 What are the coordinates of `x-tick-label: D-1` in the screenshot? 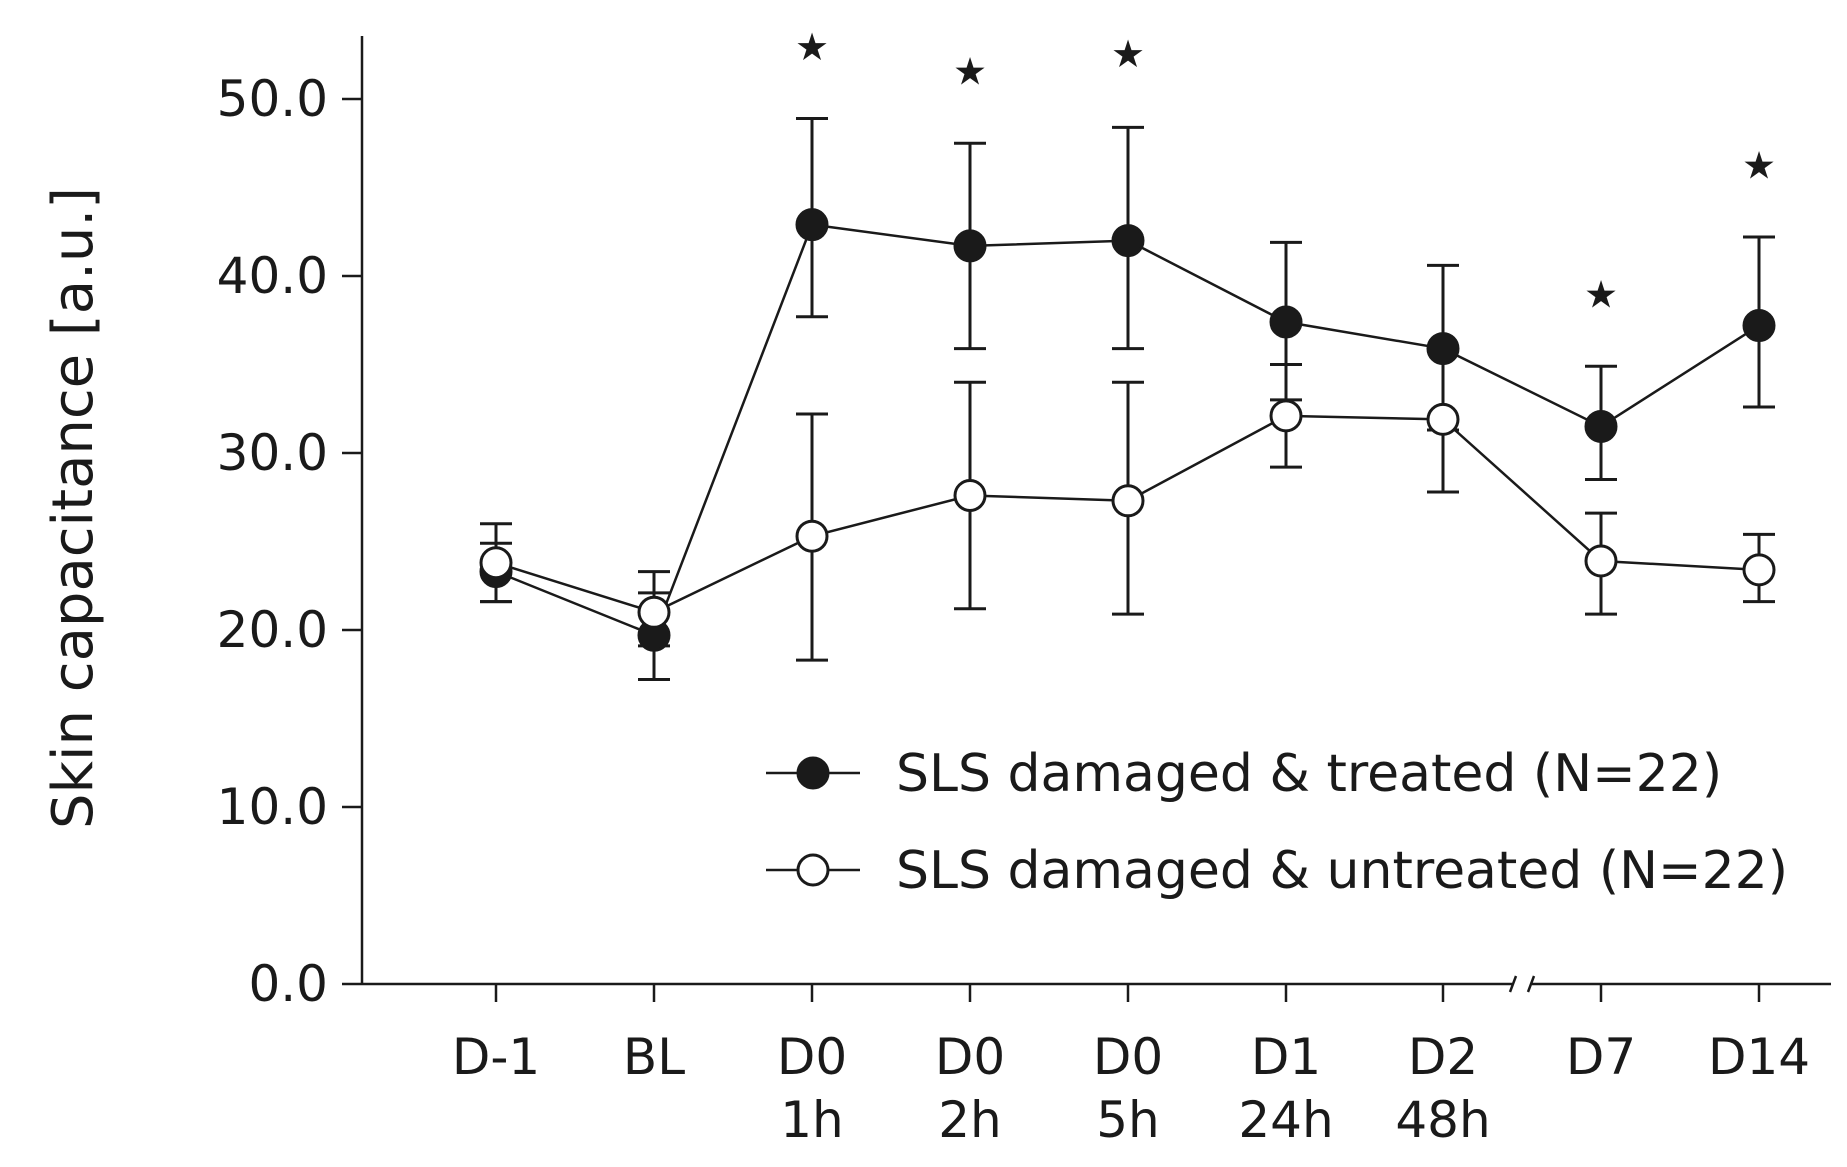 It's located at (496, 1057).